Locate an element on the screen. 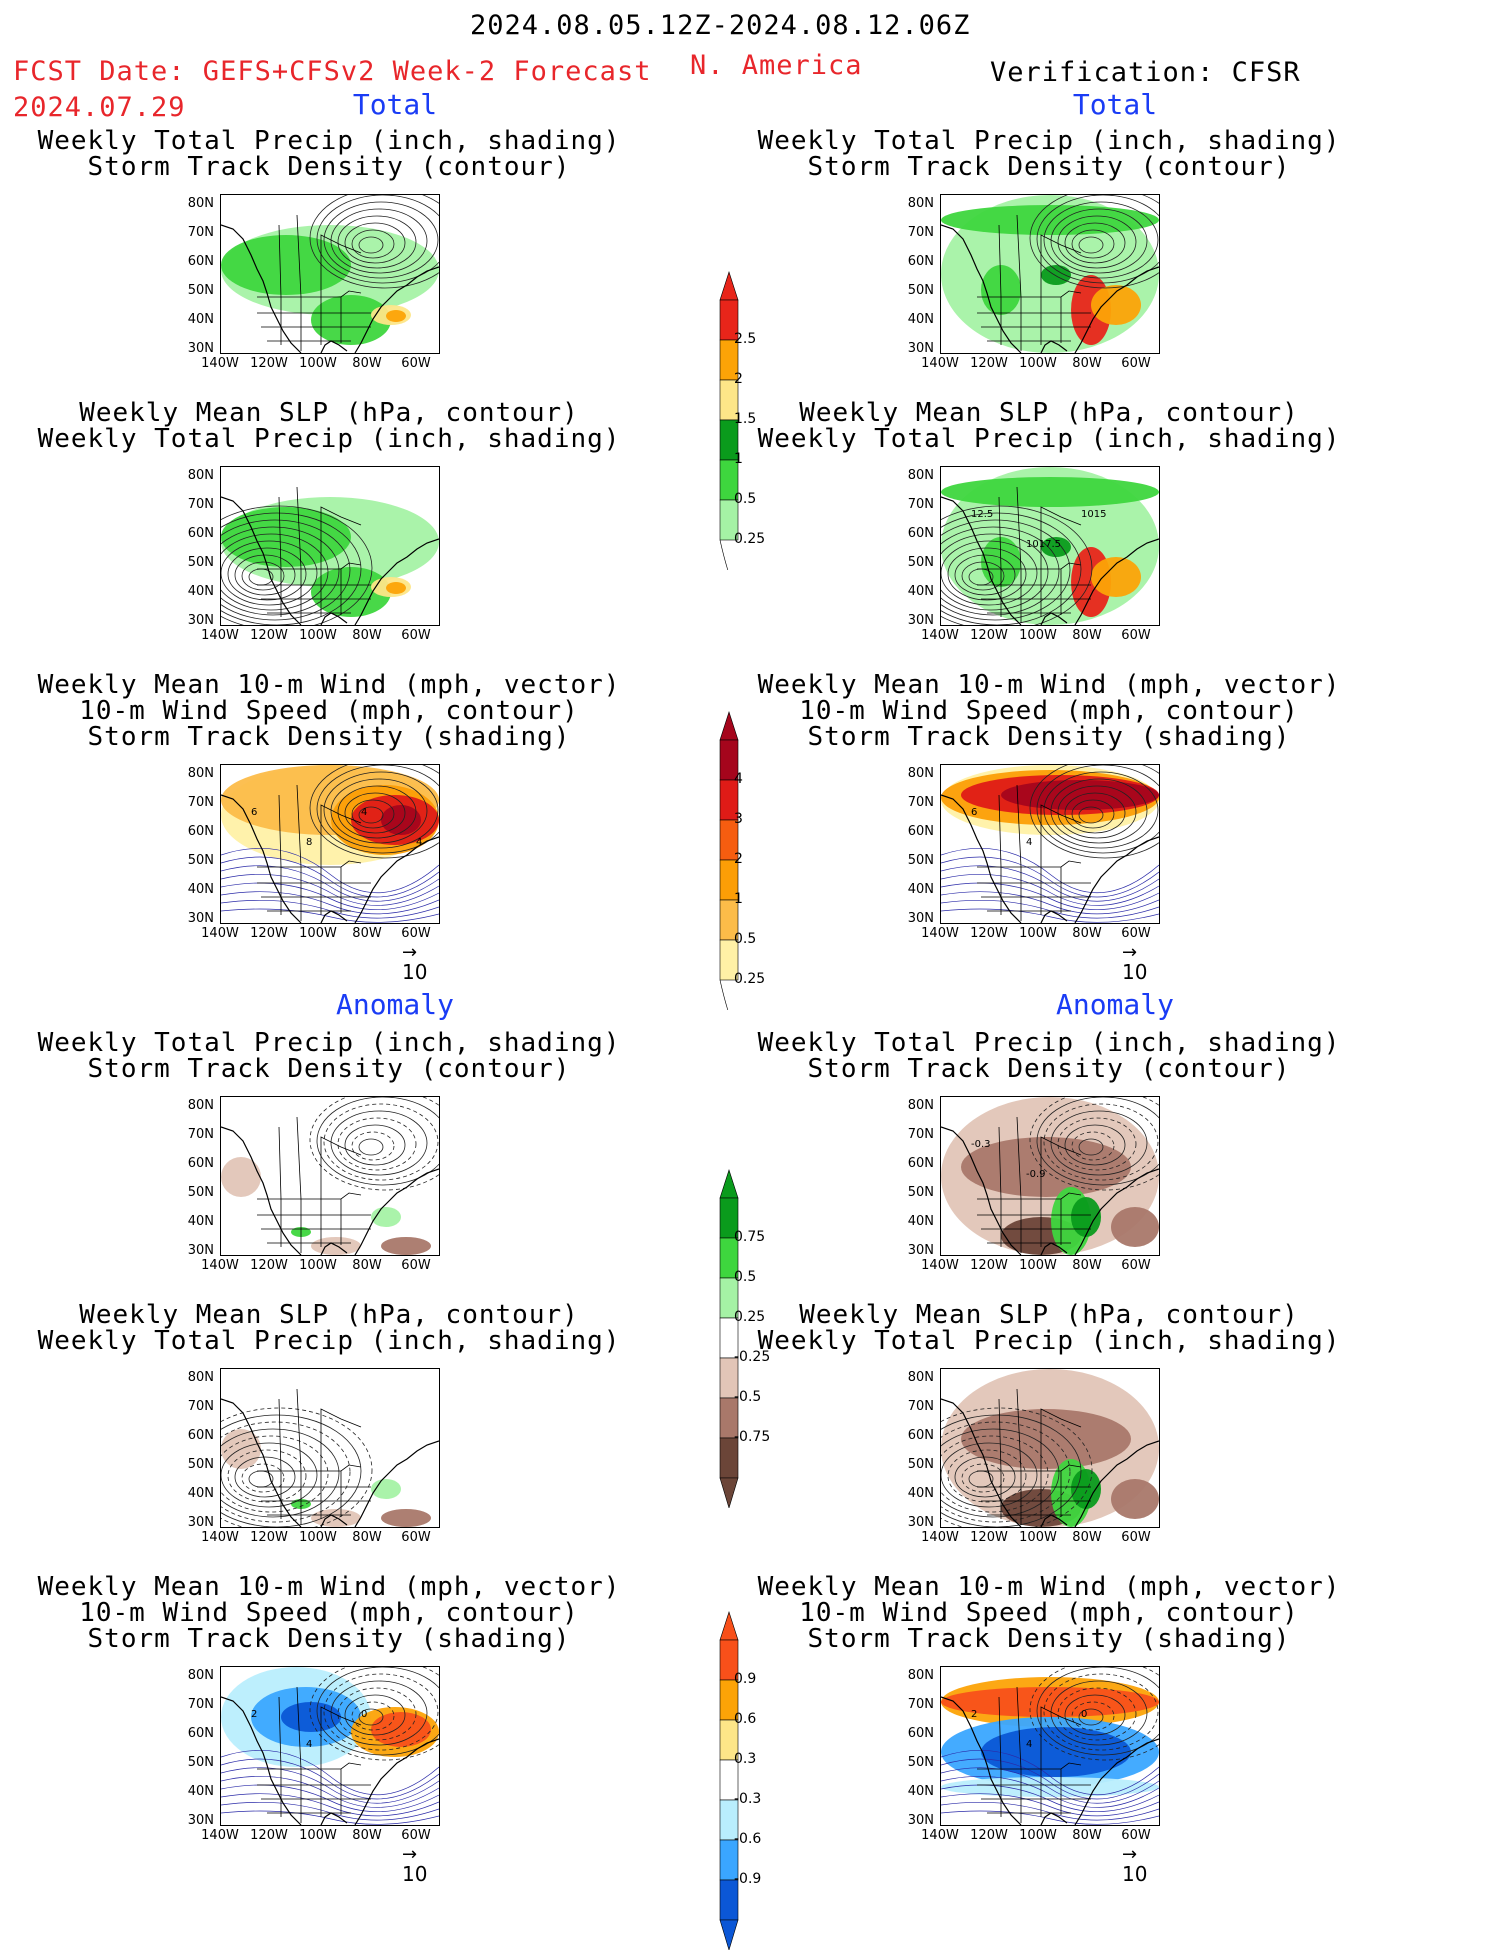 The height and width of the screenshot is (1954, 1487). map-wind_track-left: 68442 is located at coordinates (330, 844).